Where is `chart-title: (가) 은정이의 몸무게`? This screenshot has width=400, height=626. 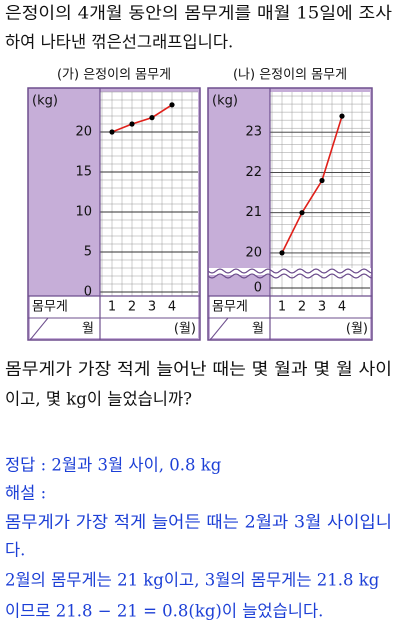
chart-title: (가) 은정이의 몸무게 is located at coordinates (114, 75).